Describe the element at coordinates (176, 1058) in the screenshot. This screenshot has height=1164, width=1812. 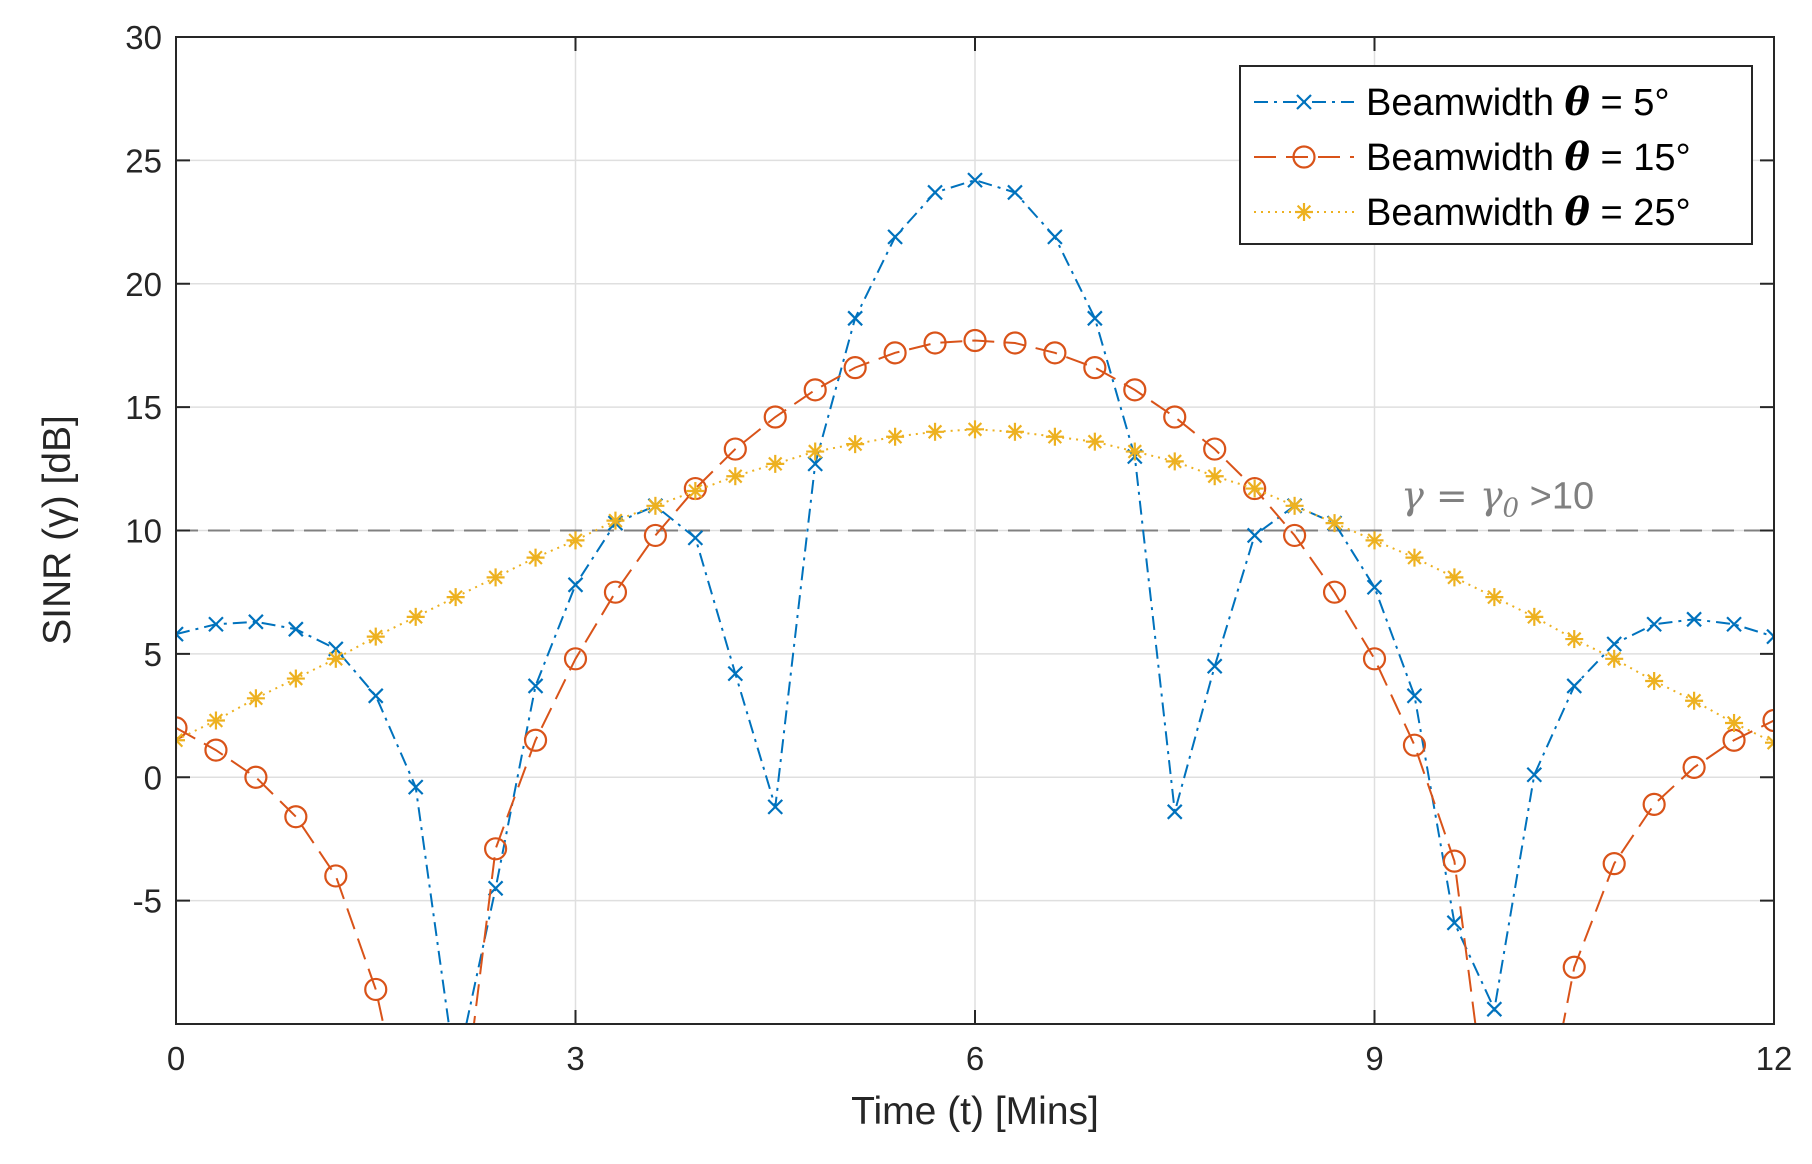
I see `x-tick-label: 0` at that location.